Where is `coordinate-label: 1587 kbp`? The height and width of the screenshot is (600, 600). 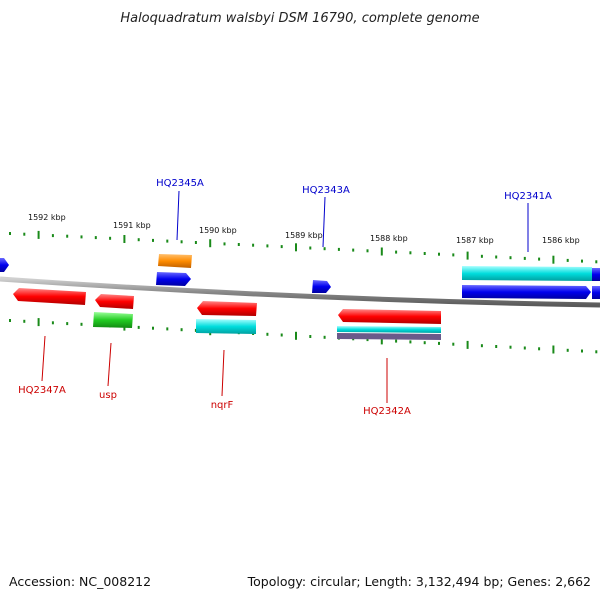
coordinate-label: 1587 kbp is located at coordinates (475, 240).